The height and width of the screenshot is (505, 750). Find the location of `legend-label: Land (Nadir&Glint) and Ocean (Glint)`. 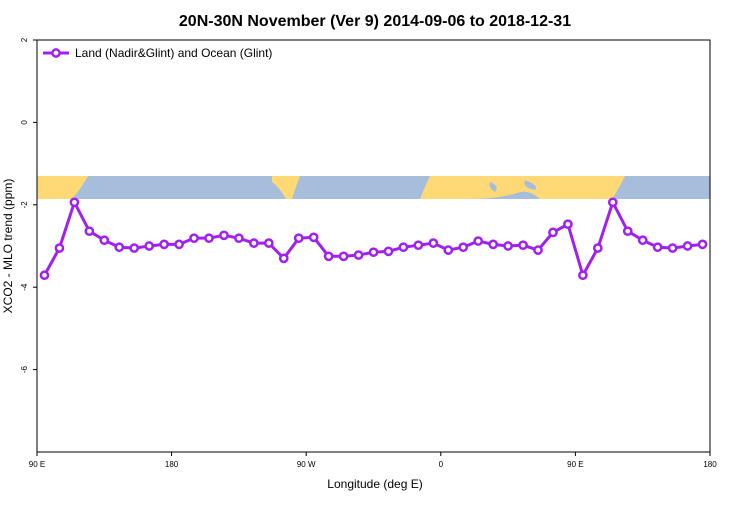

legend-label: Land (Nadir&Glint) and Ocean (Glint) is located at coordinates (173, 53).